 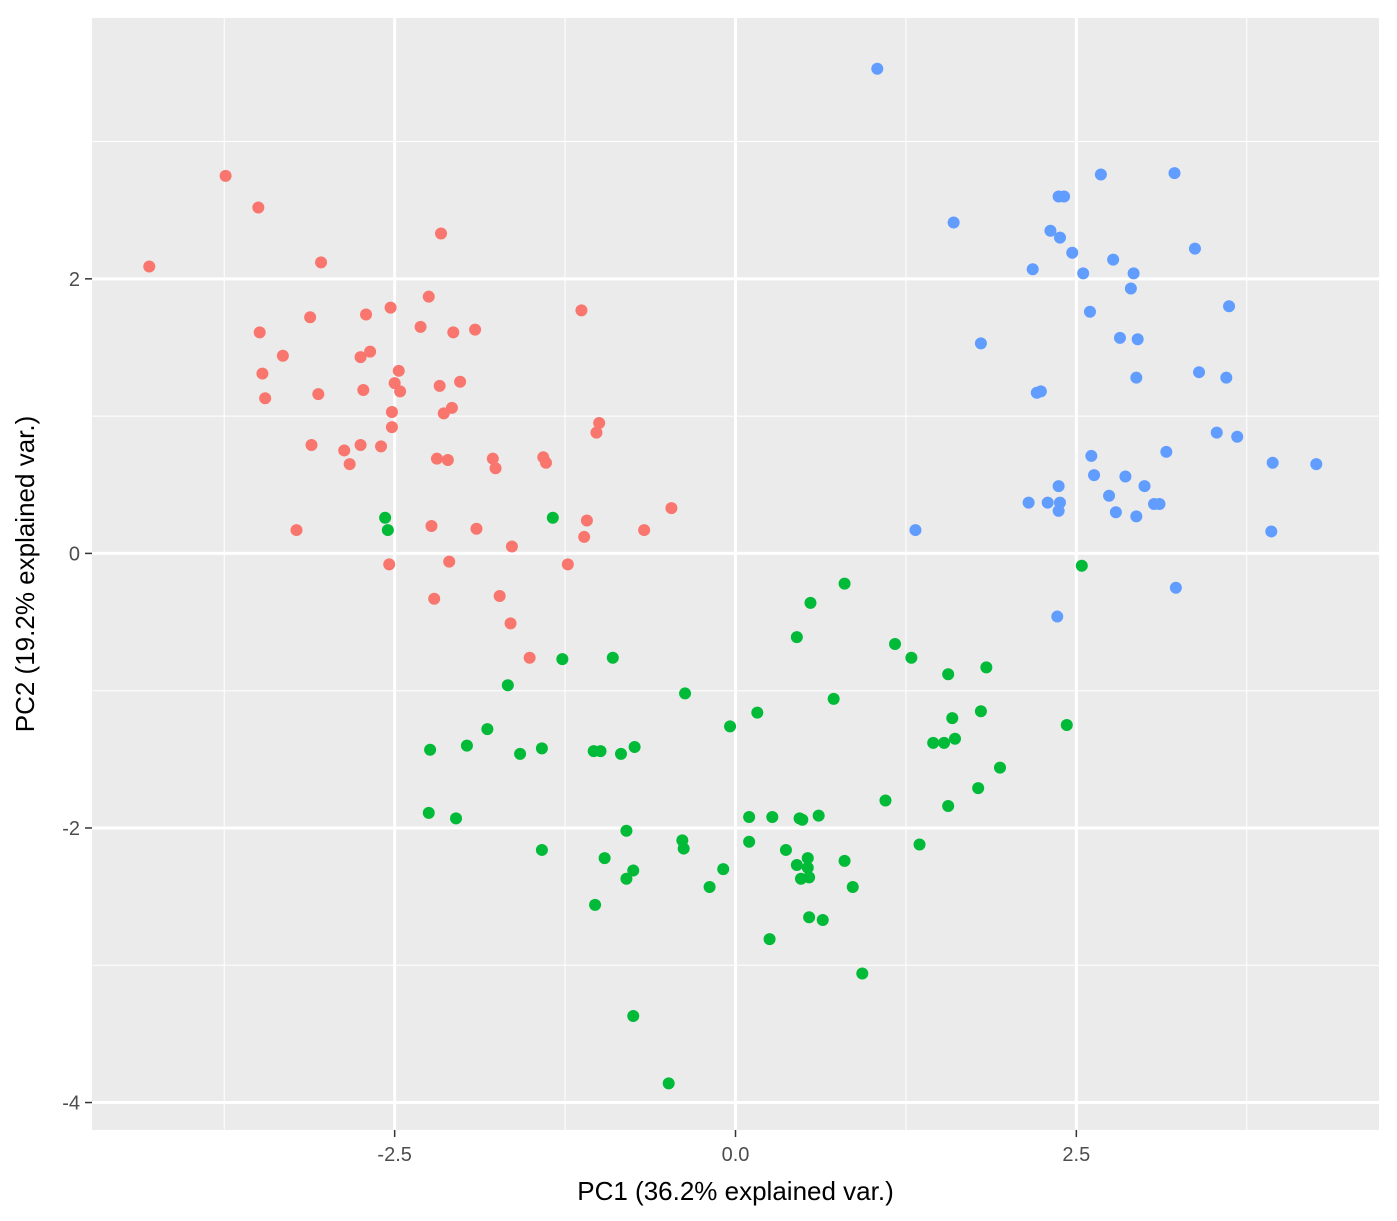 What do you see at coordinates (25, 574) in the screenshot?
I see `y-axis-title: PC2 (19.2% explained var.)` at bounding box center [25, 574].